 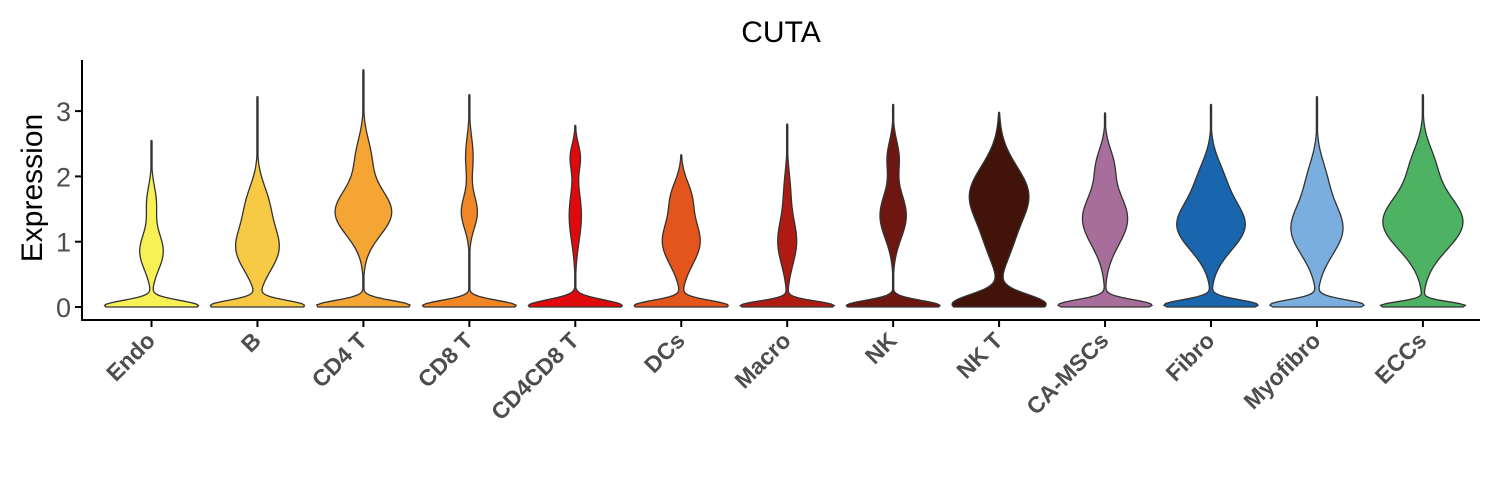 I want to click on y-tick-label: 1, so click(x=63, y=243).